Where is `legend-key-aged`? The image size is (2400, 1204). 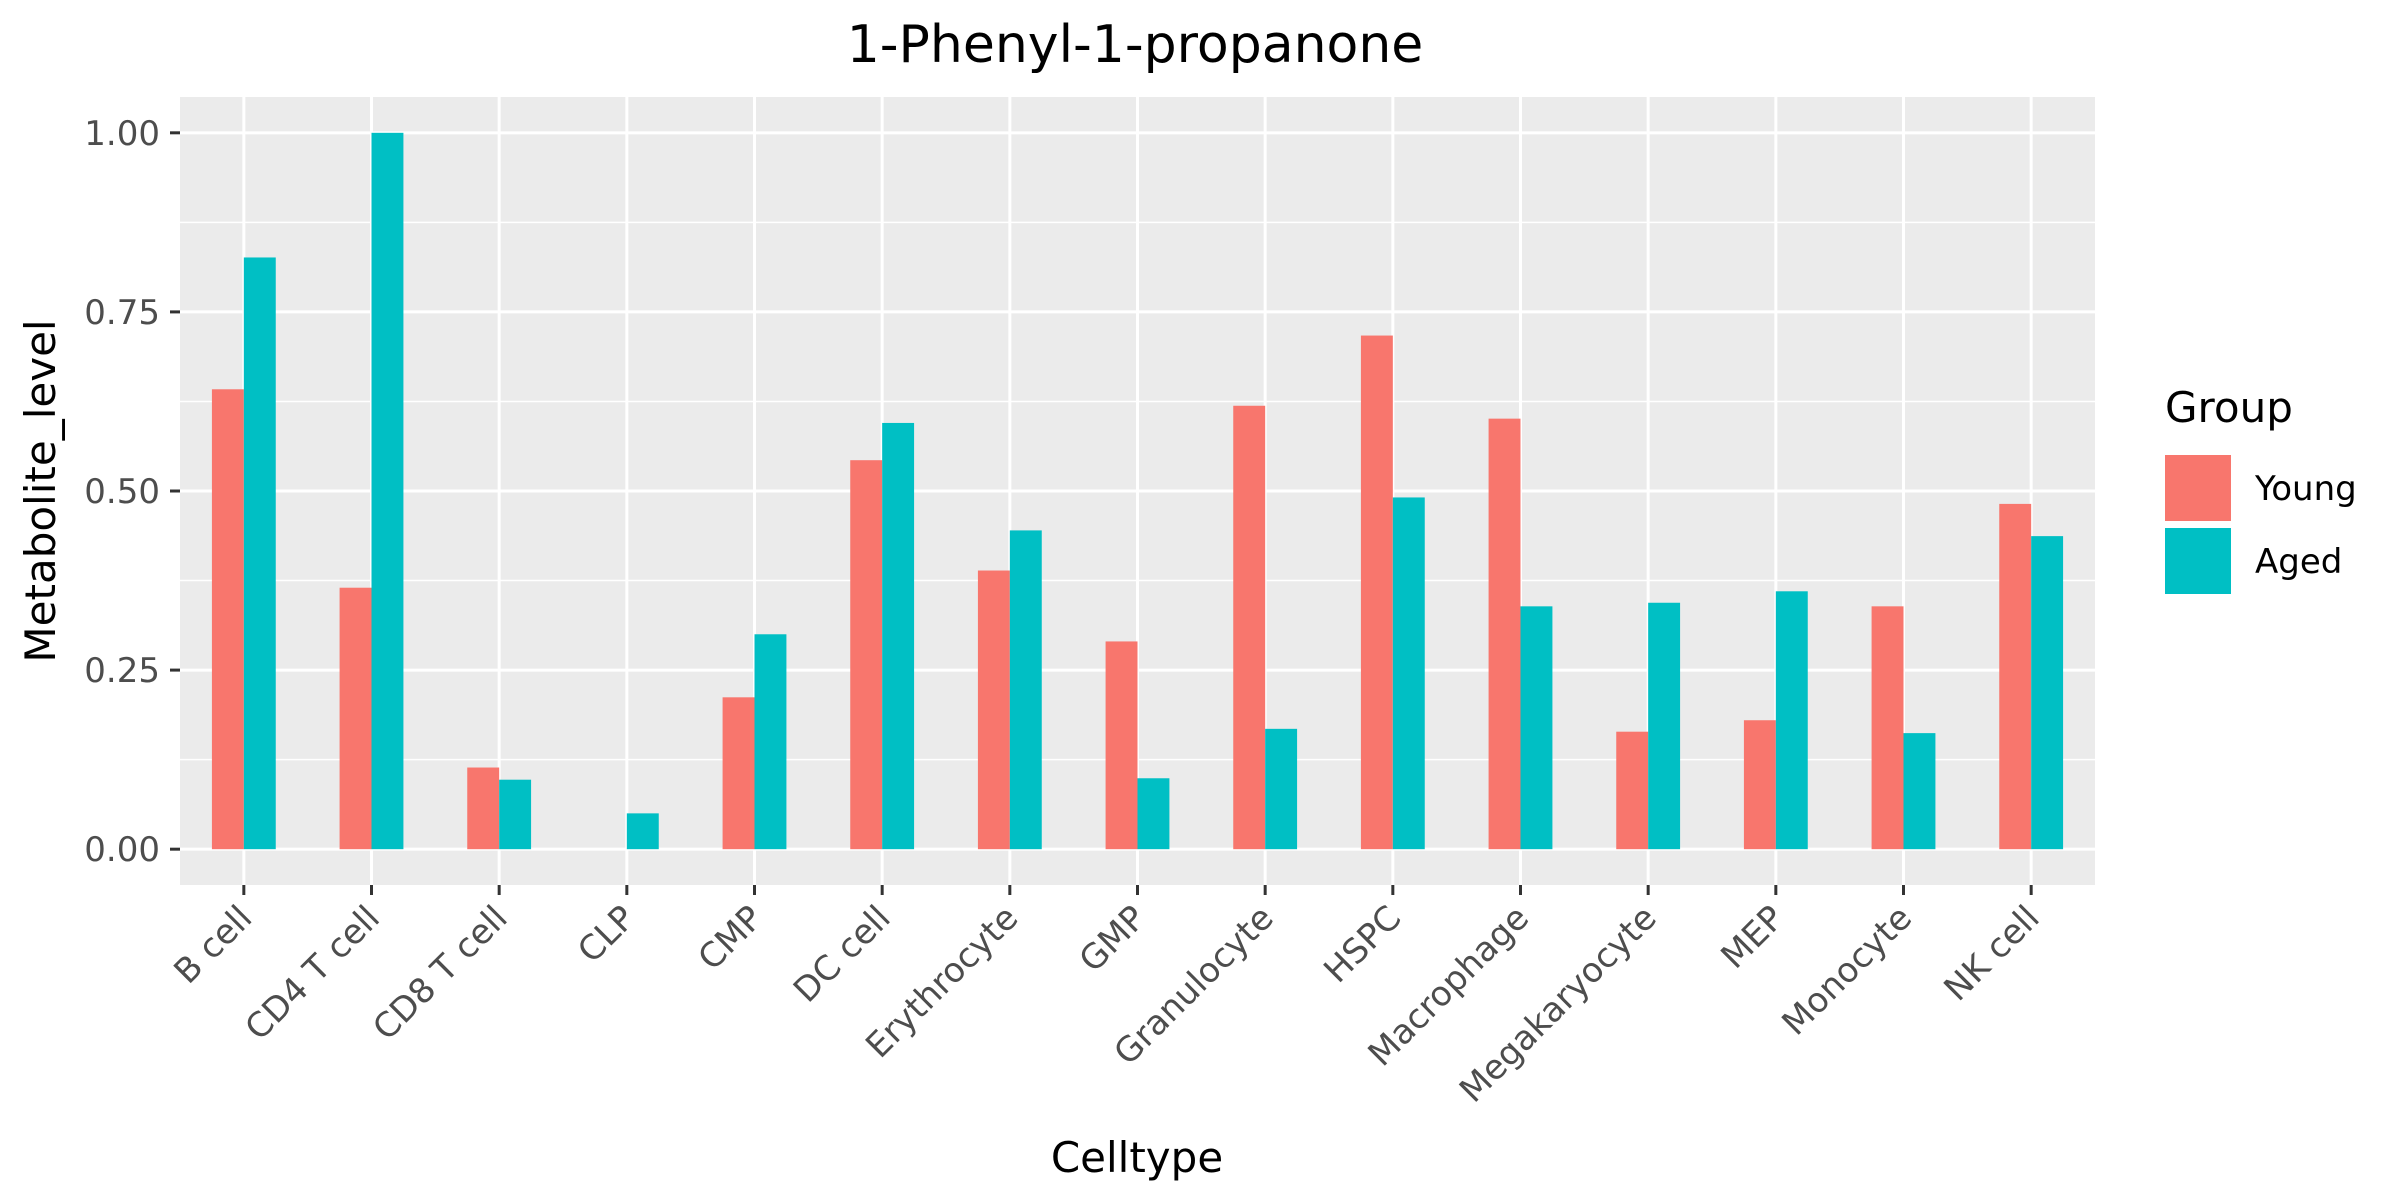
legend-key-aged is located at coordinates (2198, 561).